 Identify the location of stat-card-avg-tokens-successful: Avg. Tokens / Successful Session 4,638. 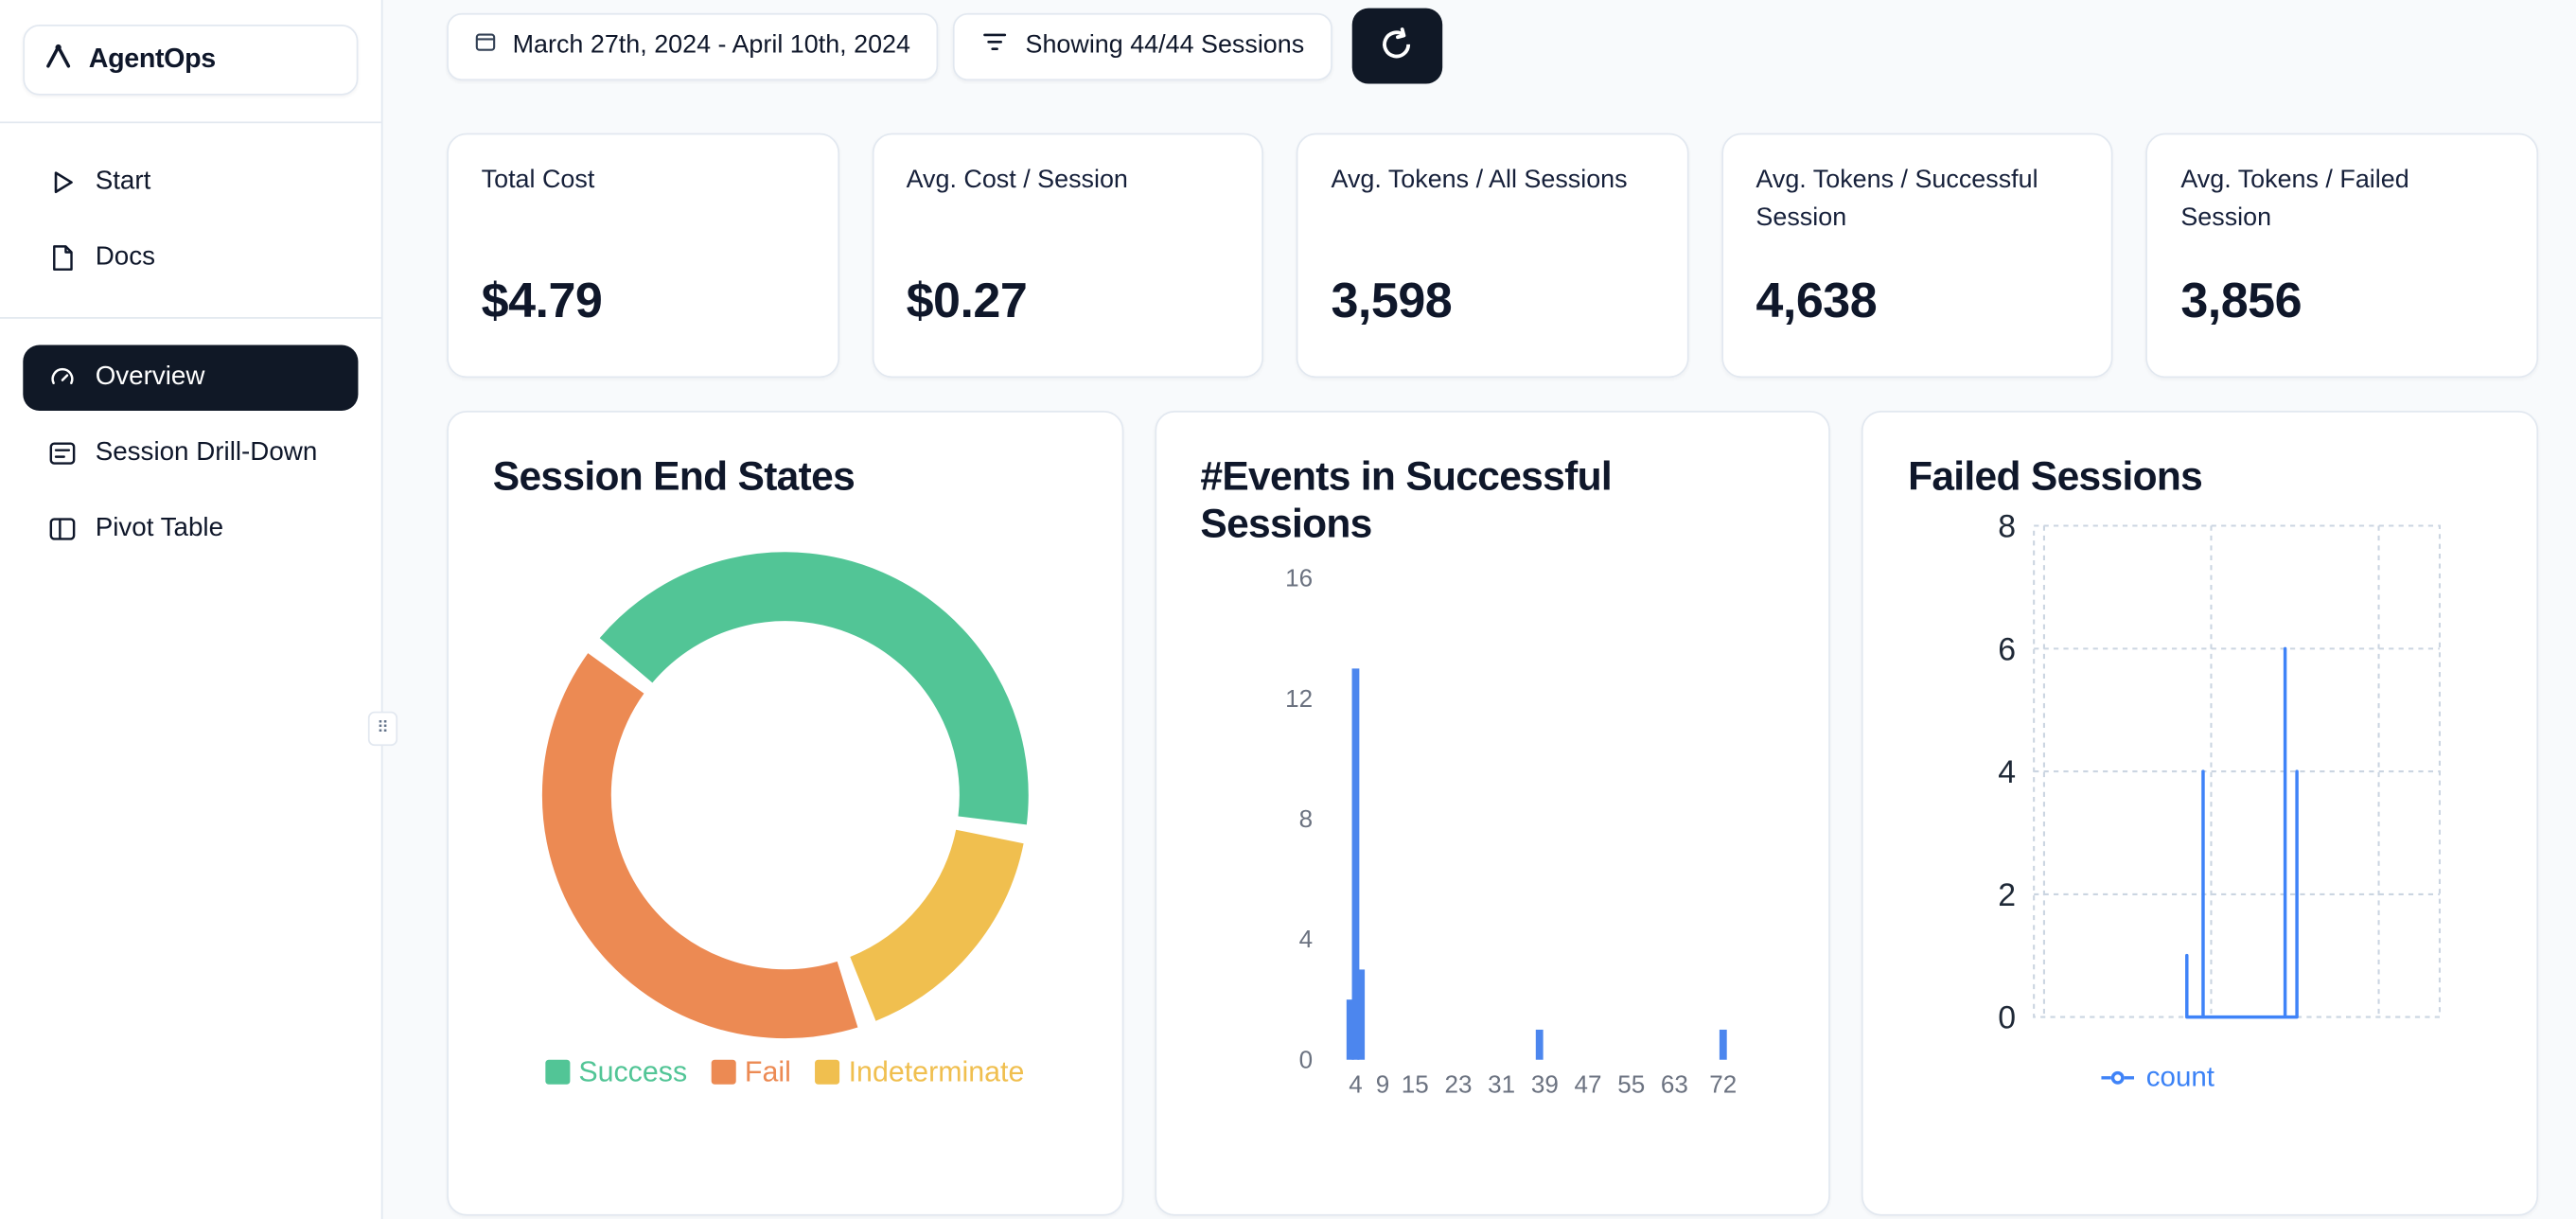
(1917, 255).